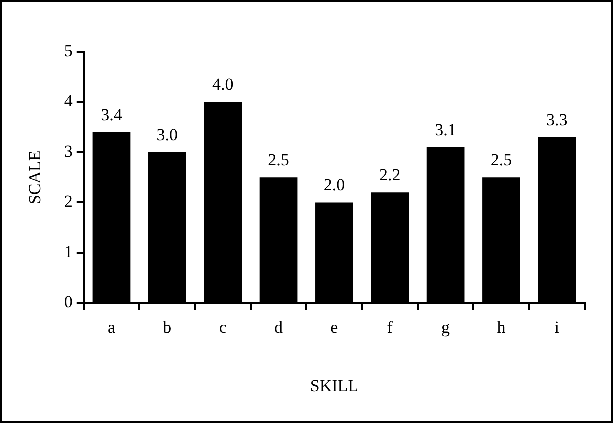 The image size is (613, 423). Describe the element at coordinates (501, 327) in the screenshot. I see `x-tick-label: h` at that location.